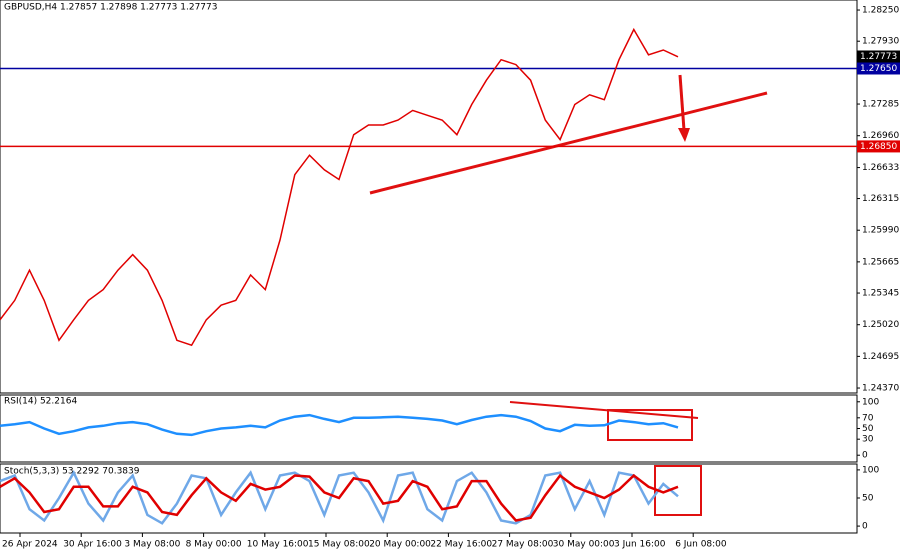 Image resolution: width=900 pixels, height=554 pixels. Describe the element at coordinates (880, 294) in the screenshot. I see `y-tick-label: 1.25345` at that location.